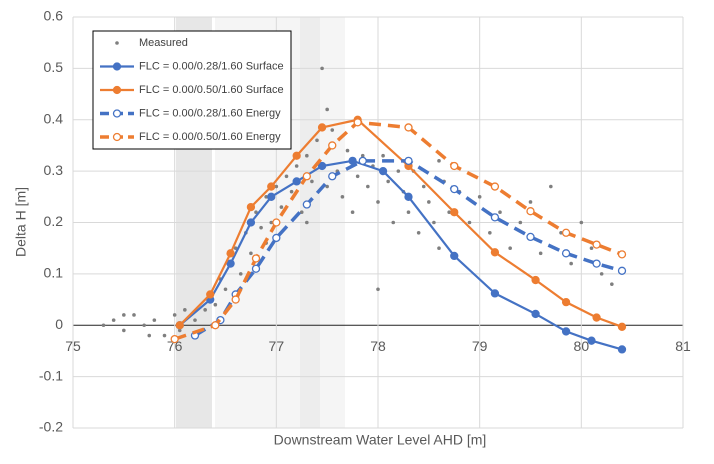 The width and height of the screenshot is (714, 464). Describe the element at coordinates (163, 43) in the screenshot. I see `legend-label: Measured` at that location.